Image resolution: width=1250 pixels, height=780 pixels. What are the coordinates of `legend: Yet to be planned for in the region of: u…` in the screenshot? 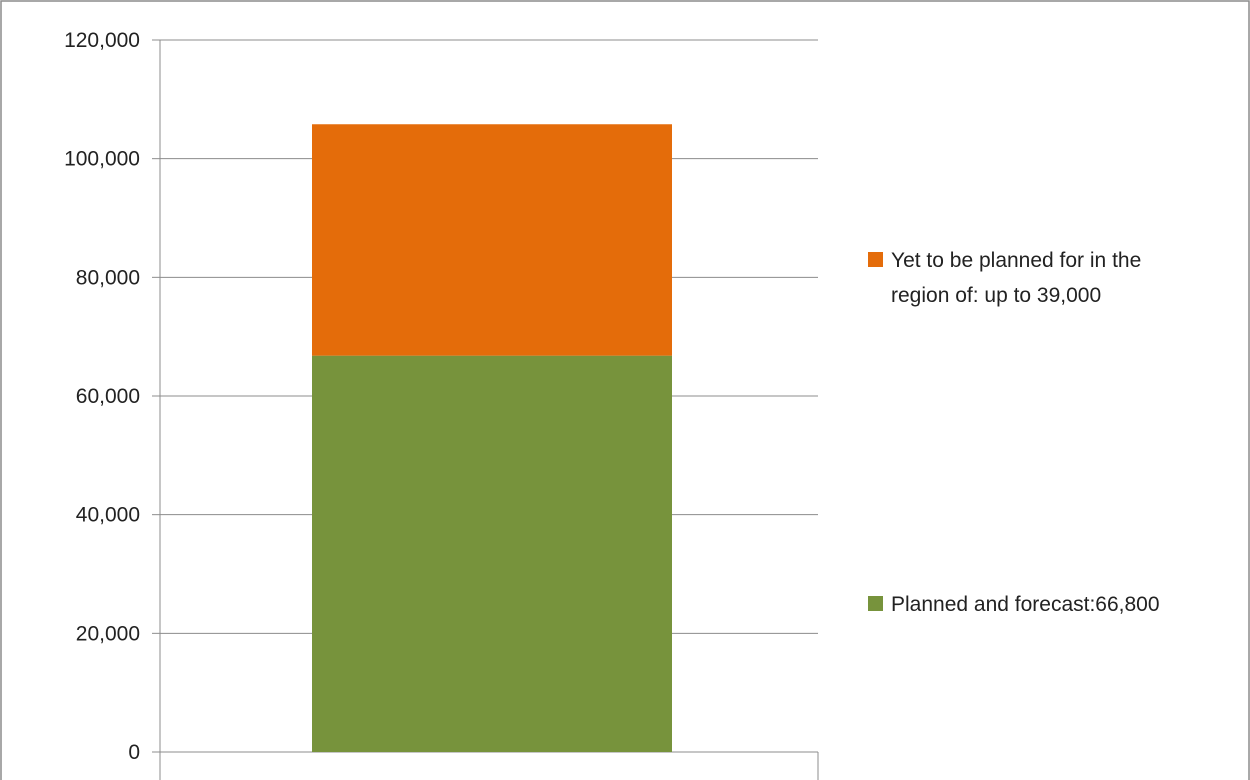 It's located at (1014, 432).